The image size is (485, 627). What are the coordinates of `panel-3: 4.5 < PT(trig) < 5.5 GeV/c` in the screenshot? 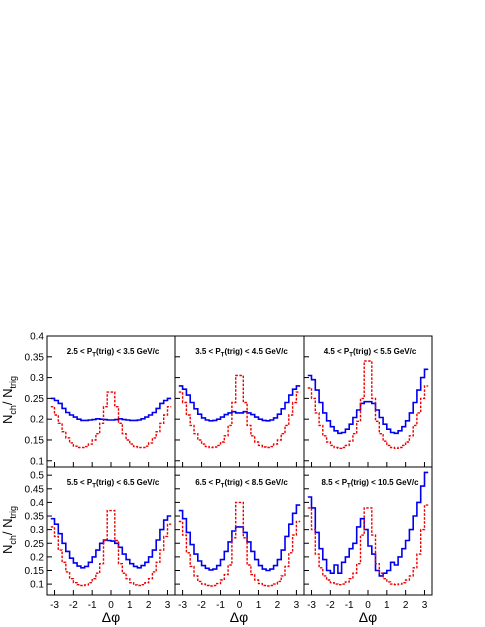 It's located at (368, 401).